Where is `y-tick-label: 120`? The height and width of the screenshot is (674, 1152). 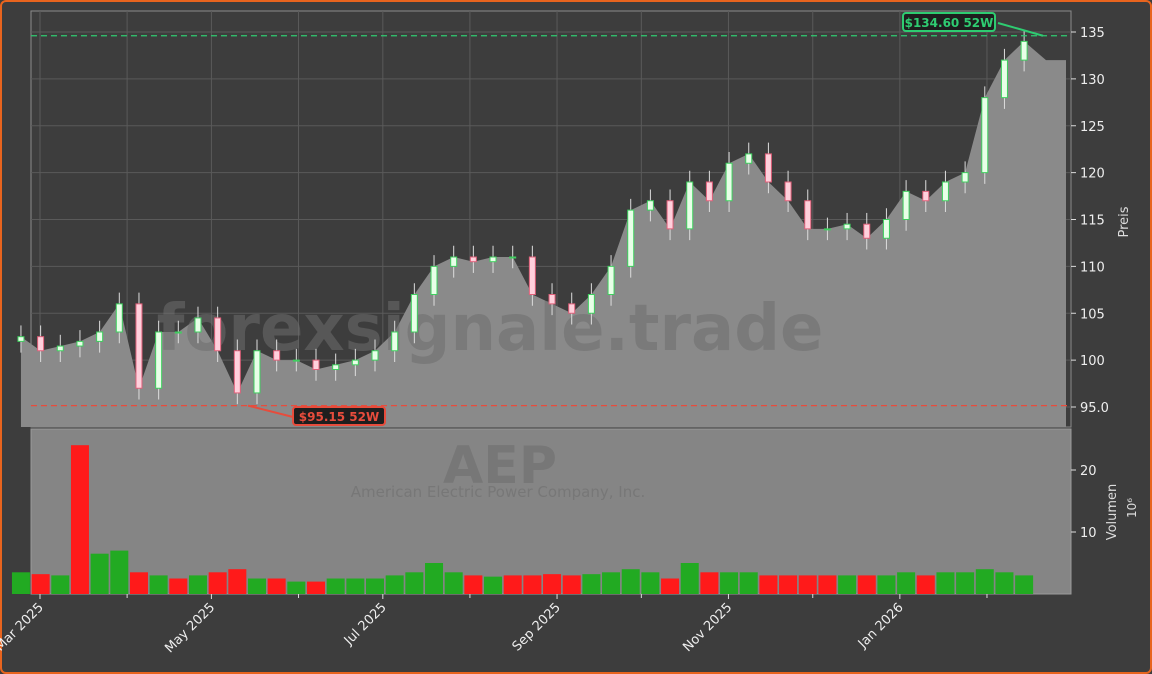 y-tick-label: 120 is located at coordinates (1092, 174).